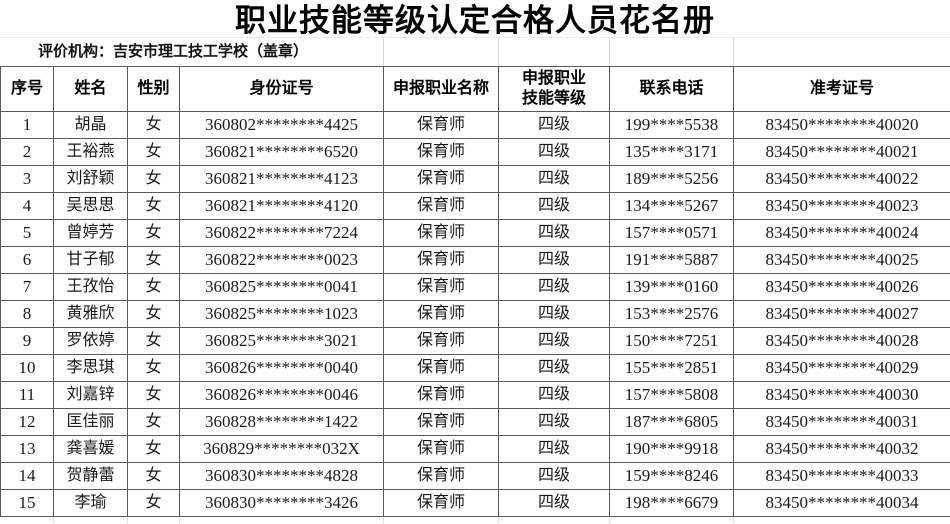 The height and width of the screenshot is (524, 950). What do you see at coordinates (671, 476) in the screenshot?
I see `cell-phone: 159****8246` at bounding box center [671, 476].